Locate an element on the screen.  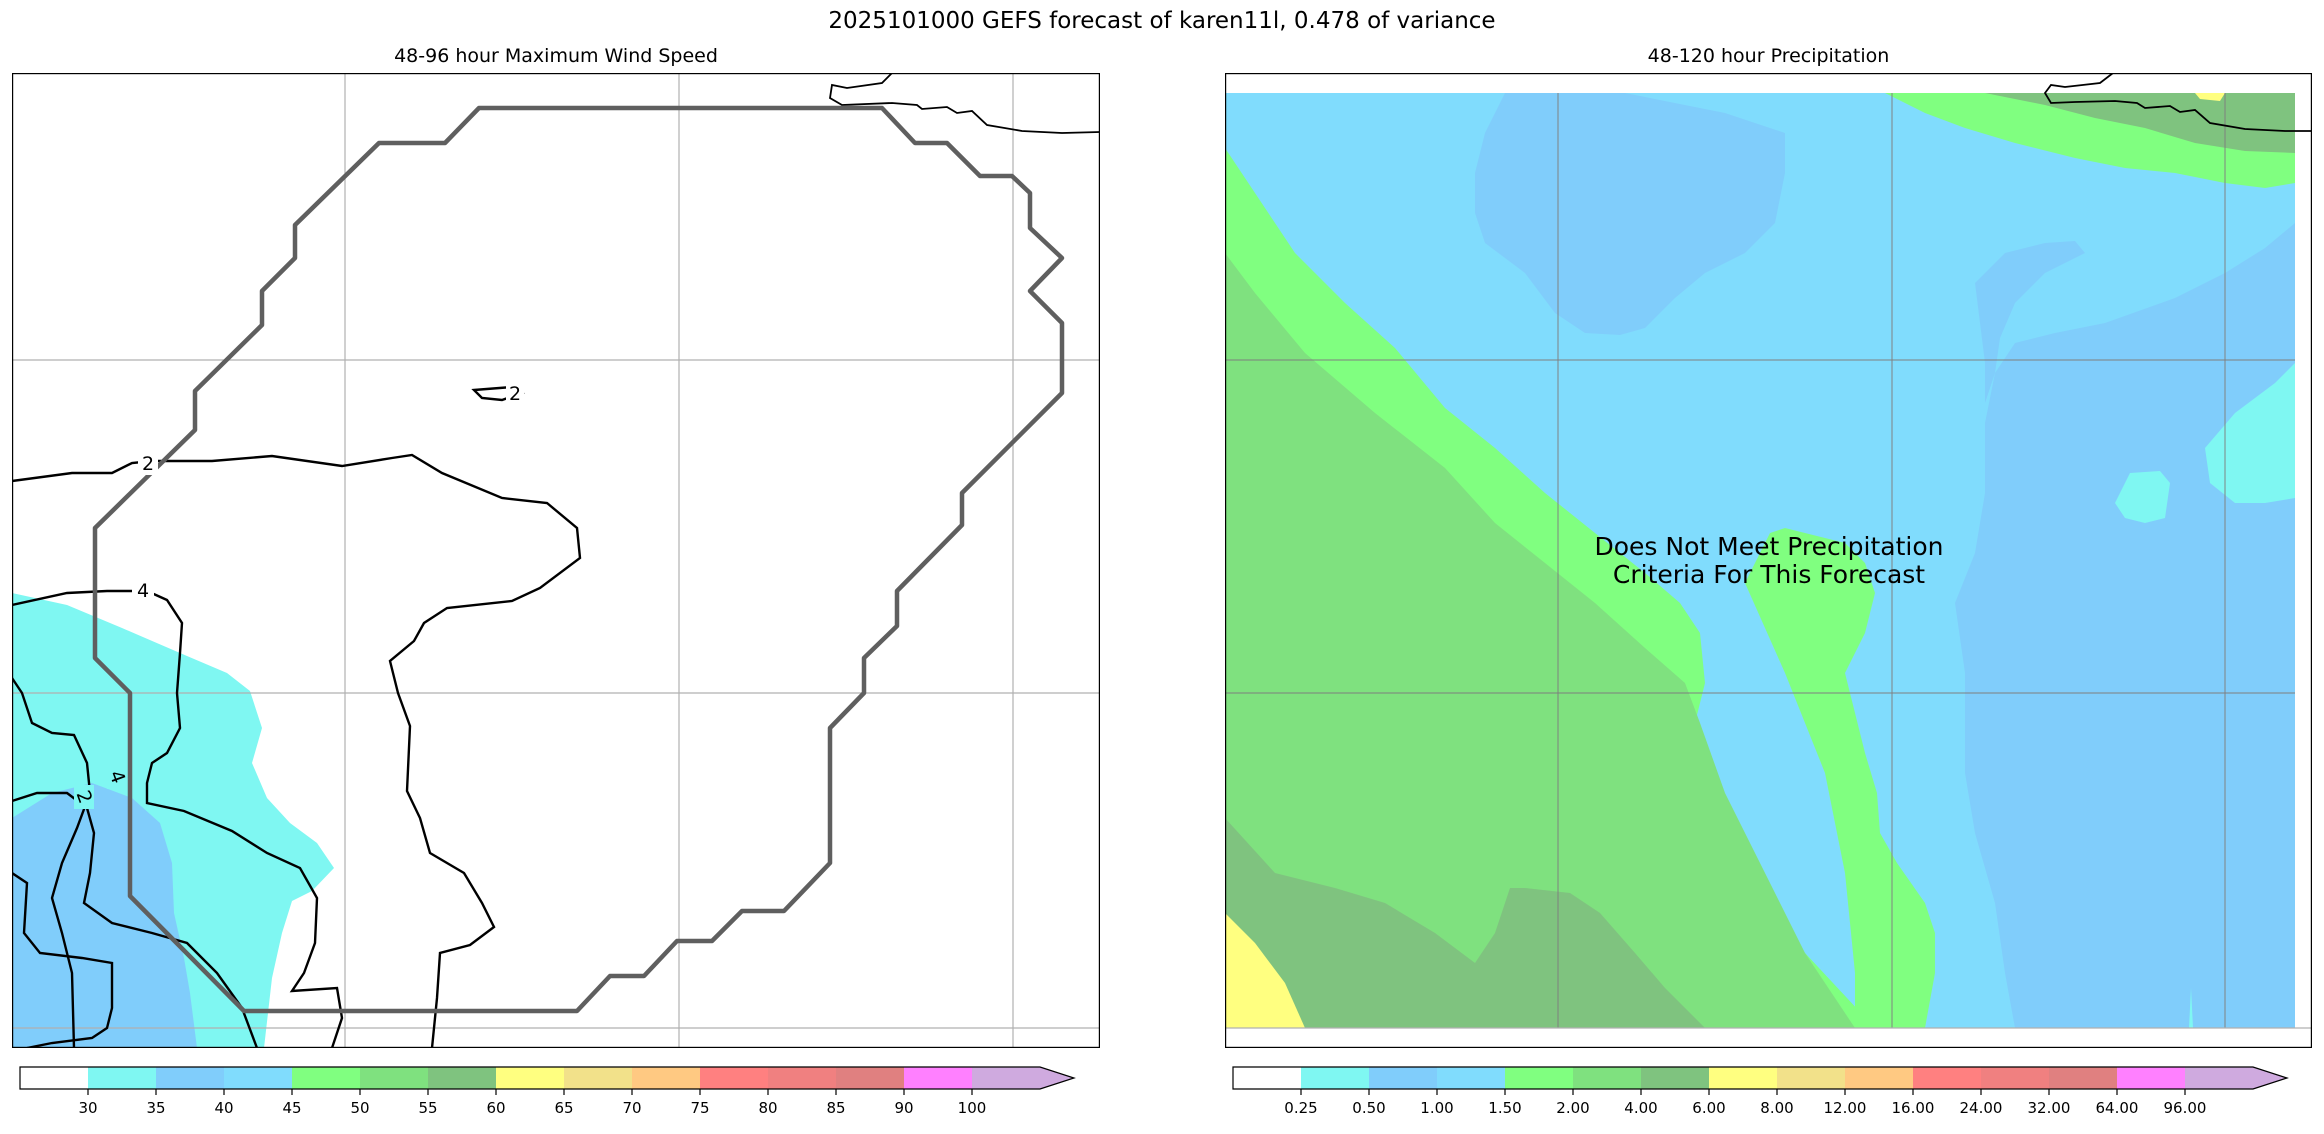
wind-colorbar-outline is located at coordinates (547, 1078).